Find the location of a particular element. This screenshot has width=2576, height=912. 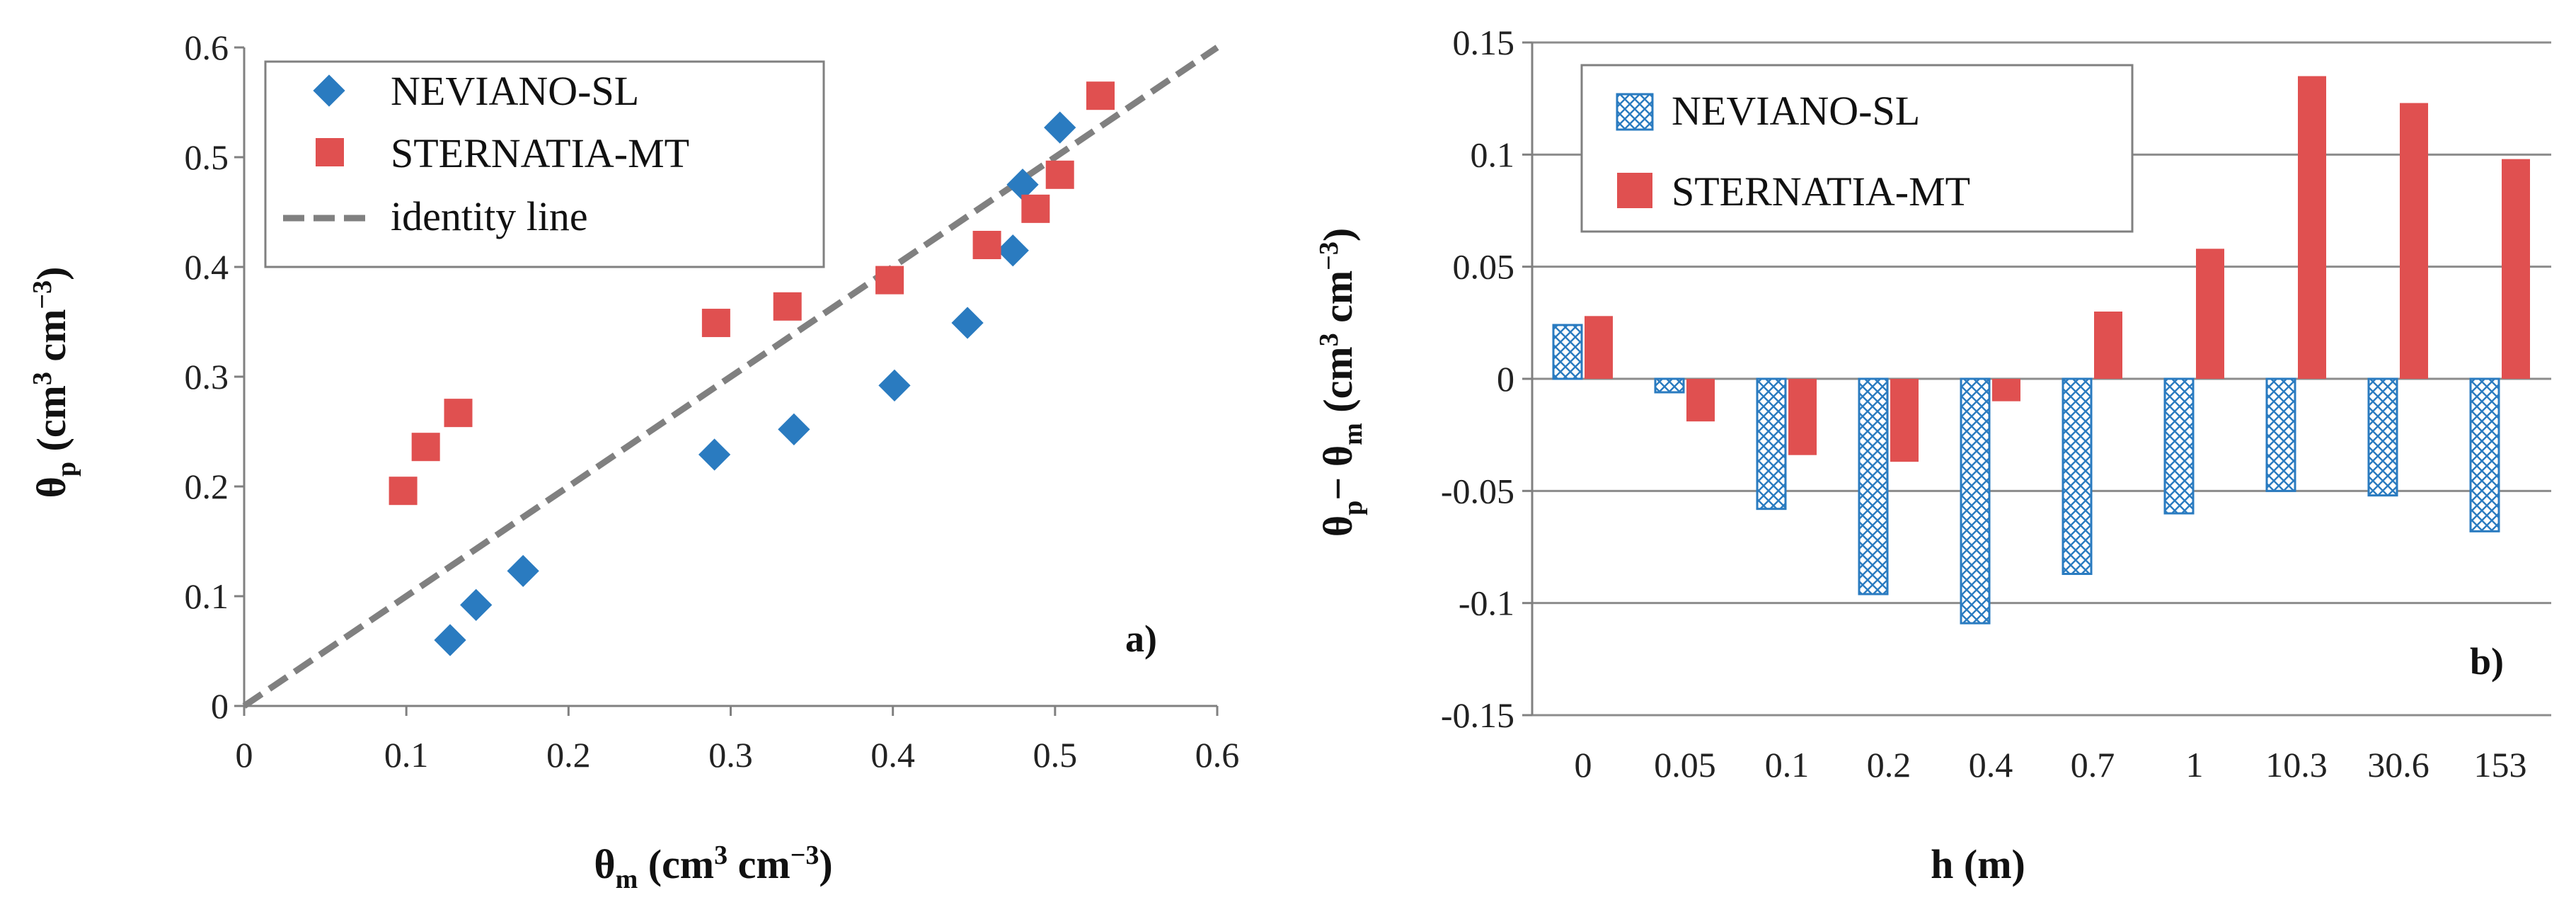

chart-b-x-tick-label: 1 is located at coordinates (2195, 765).